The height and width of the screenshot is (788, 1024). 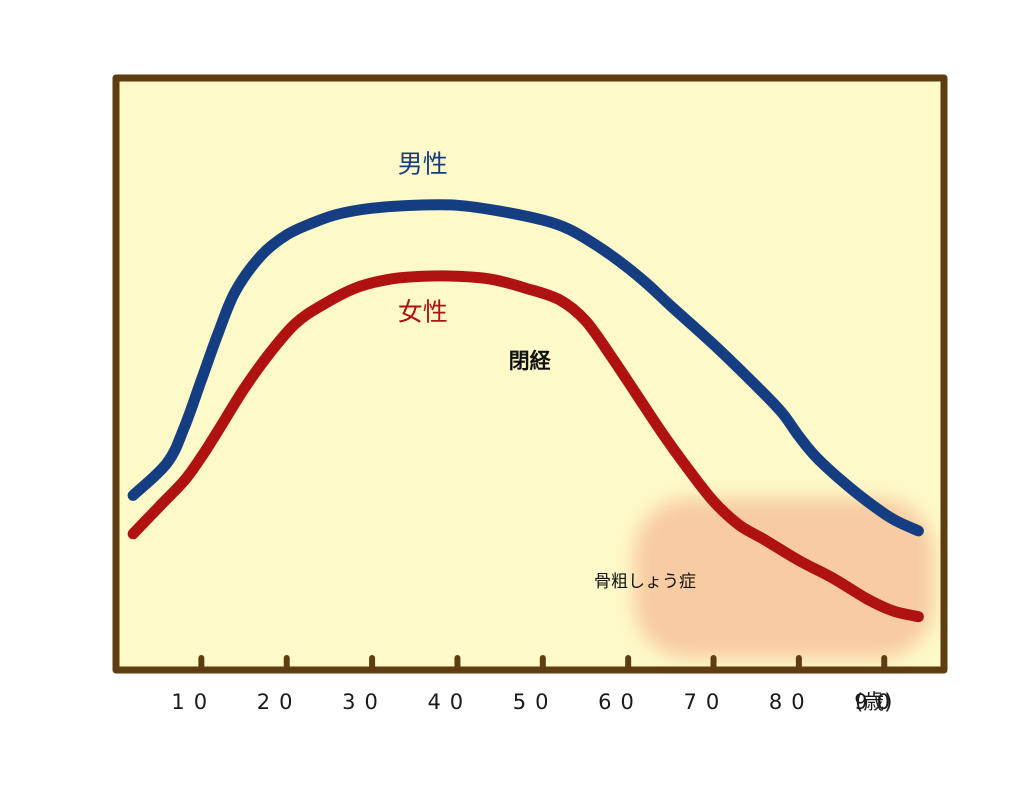 I want to click on annotation-menopause: 閉経, so click(x=530, y=361).